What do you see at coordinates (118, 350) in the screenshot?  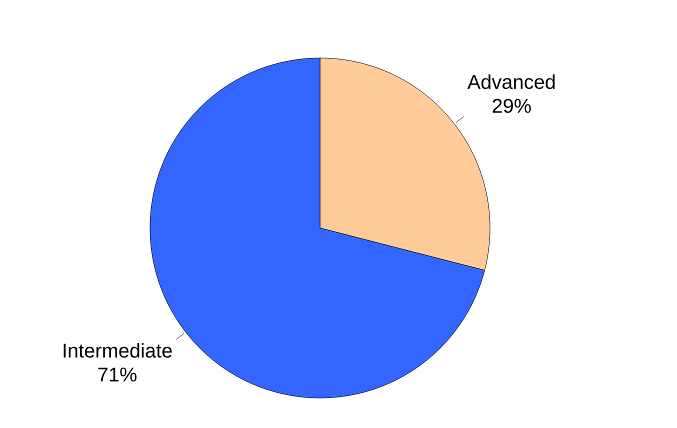 I see `slice-label: Intermediate` at bounding box center [118, 350].